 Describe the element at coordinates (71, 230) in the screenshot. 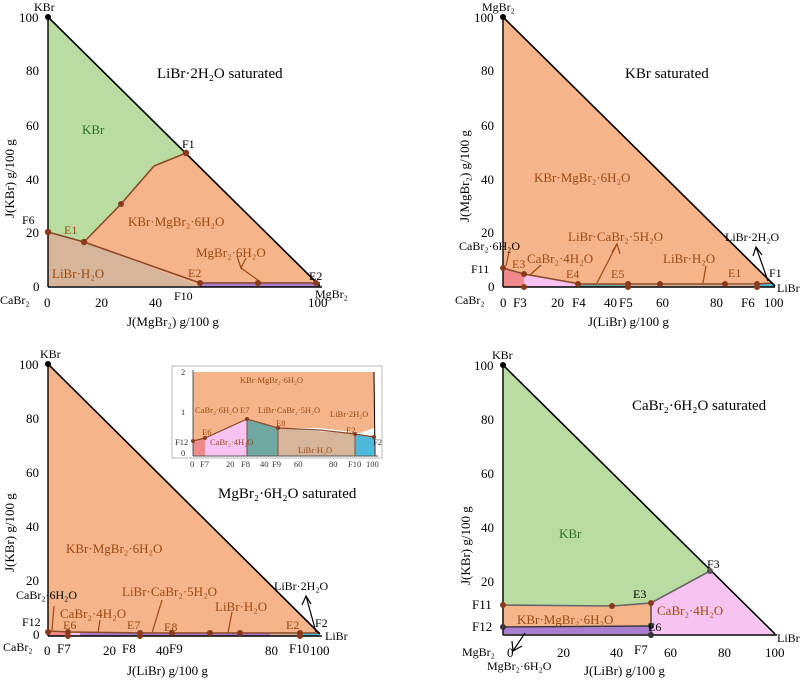

I see `p1-label-e1: E1` at that location.